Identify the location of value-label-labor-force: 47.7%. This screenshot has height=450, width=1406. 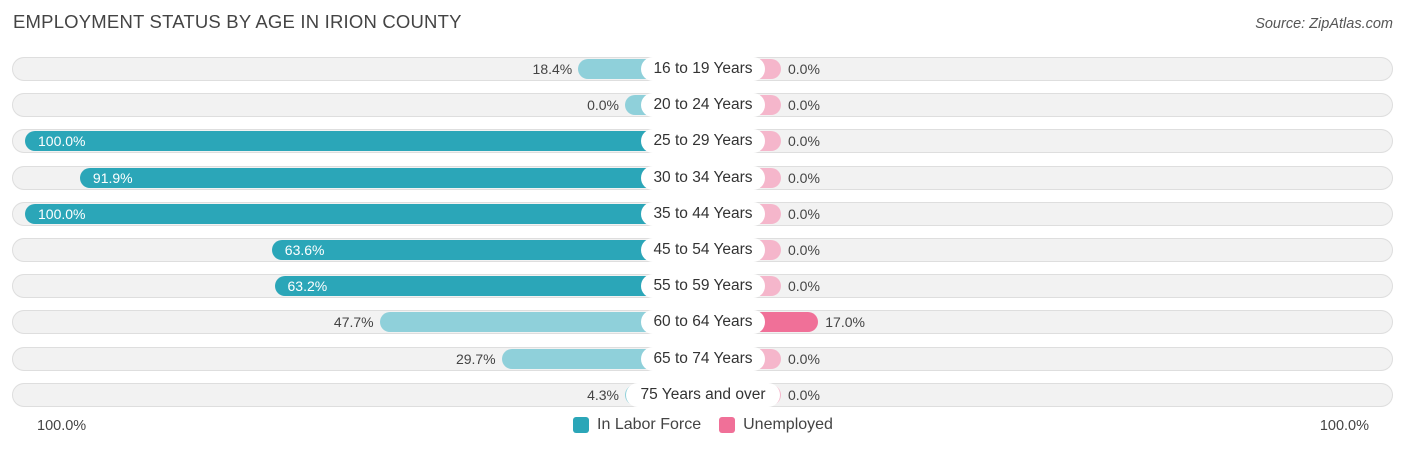
(353, 322).